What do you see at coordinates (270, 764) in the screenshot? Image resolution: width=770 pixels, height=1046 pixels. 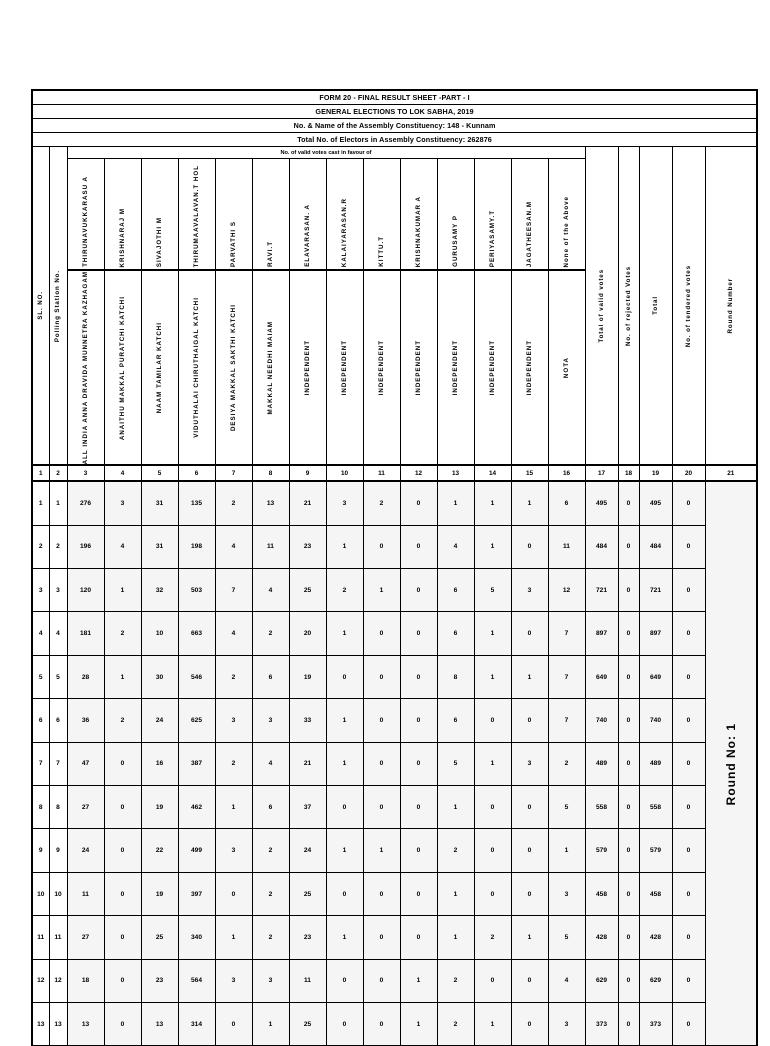 I see `row-vote-count: 4` at bounding box center [270, 764].